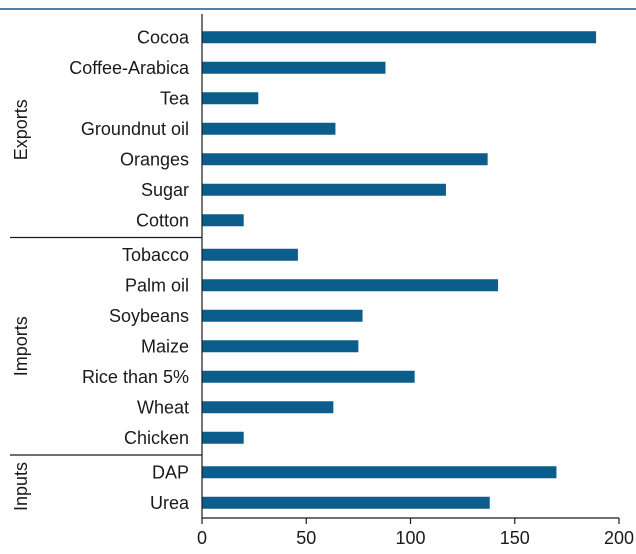  What do you see at coordinates (155, 255) in the screenshot?
I see `category-label-tobacco: Tobacco` at bounding box center [155, 255].